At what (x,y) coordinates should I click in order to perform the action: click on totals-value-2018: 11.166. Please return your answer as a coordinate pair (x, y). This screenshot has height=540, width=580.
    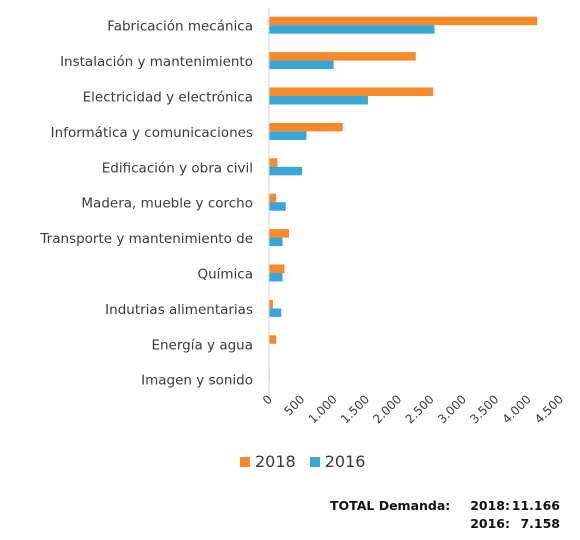
    Looking at the image, I should click on (535, 505).